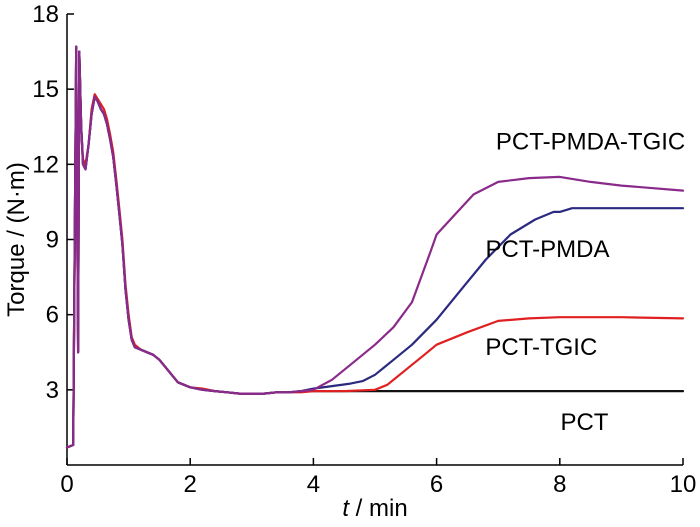  I want to click on y-tick-label: 18, so click(45, 14).